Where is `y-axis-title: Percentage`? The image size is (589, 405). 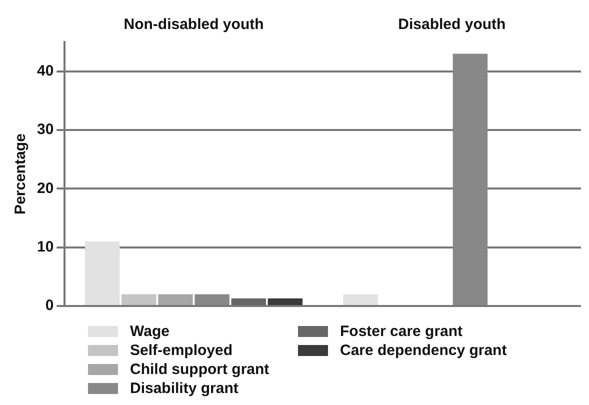
y-axis-title: Percentage is located at coordinates (21, 174).